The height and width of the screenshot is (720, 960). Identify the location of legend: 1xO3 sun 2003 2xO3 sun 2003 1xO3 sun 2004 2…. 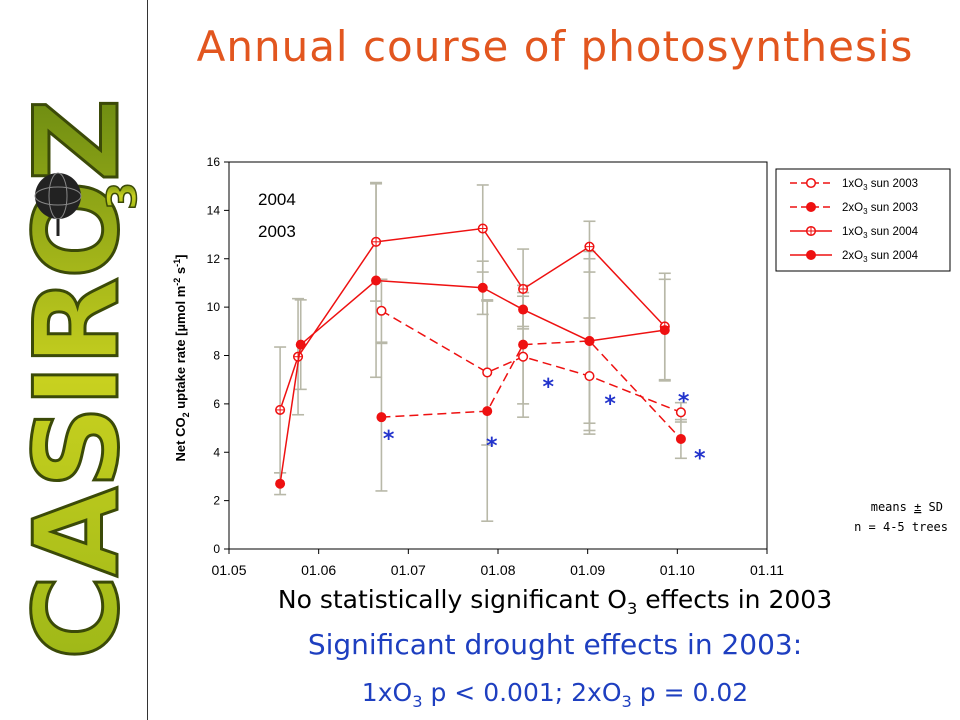
(863, 220).